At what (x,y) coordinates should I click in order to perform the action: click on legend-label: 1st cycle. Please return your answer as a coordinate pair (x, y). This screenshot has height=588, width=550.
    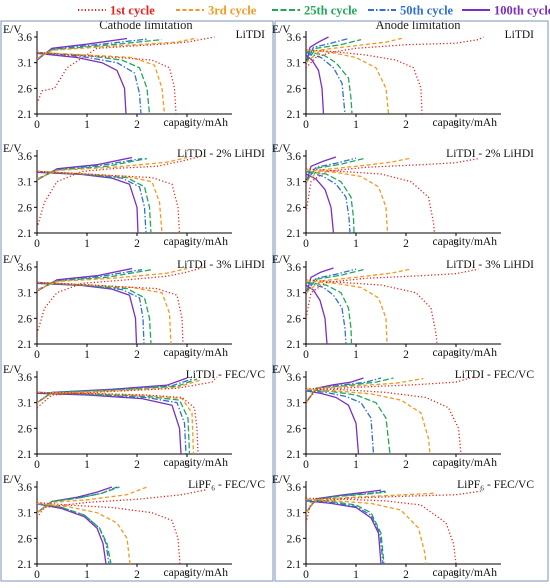
    Looking at the image, I should click on (132, 11).